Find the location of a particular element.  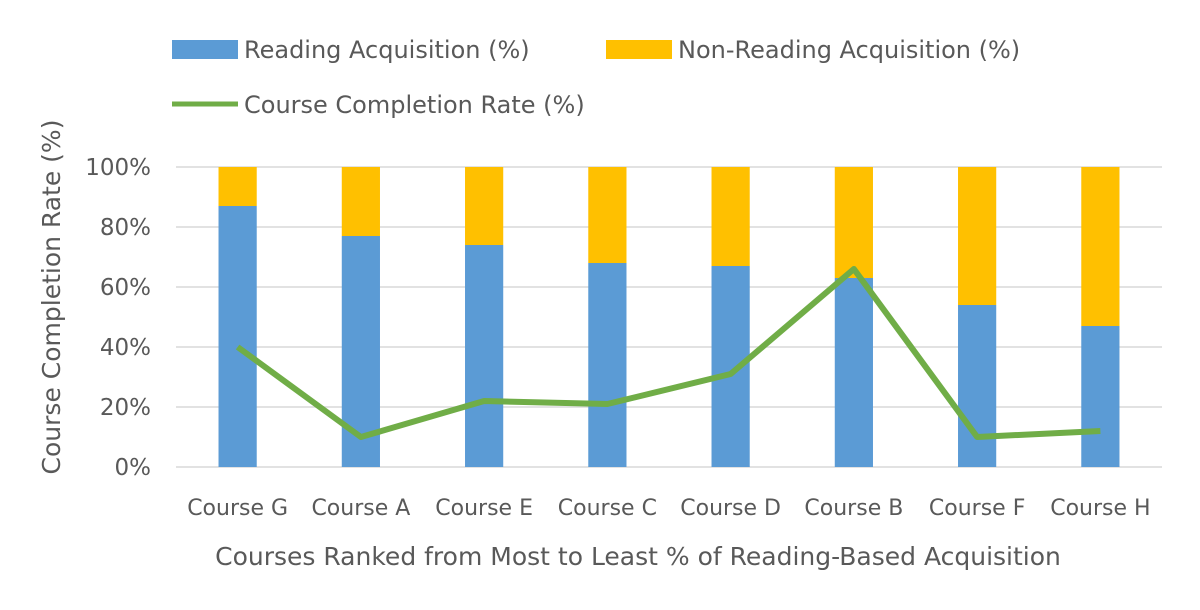

legend-swatch-non-reading is located at coordinates (639, 49).